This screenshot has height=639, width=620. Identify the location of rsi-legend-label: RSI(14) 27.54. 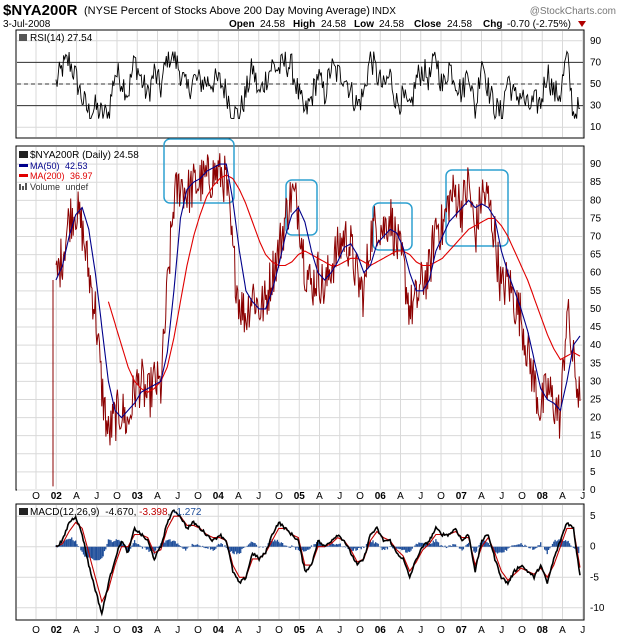
(61, 38).